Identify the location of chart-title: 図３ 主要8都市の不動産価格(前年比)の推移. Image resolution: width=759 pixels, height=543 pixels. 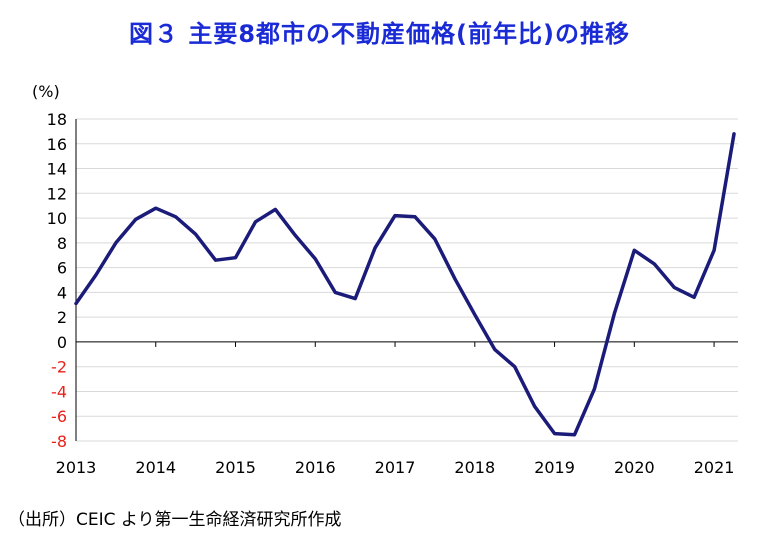
(379, 34).